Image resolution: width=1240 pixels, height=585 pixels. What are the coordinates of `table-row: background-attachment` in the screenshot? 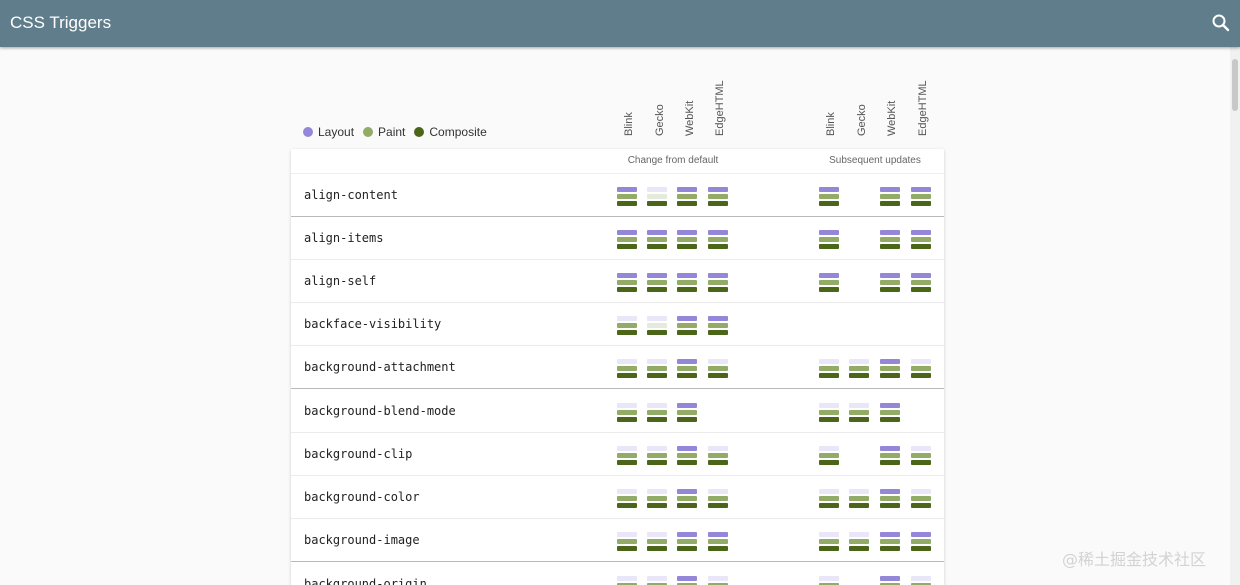 It's located at (617, 367).